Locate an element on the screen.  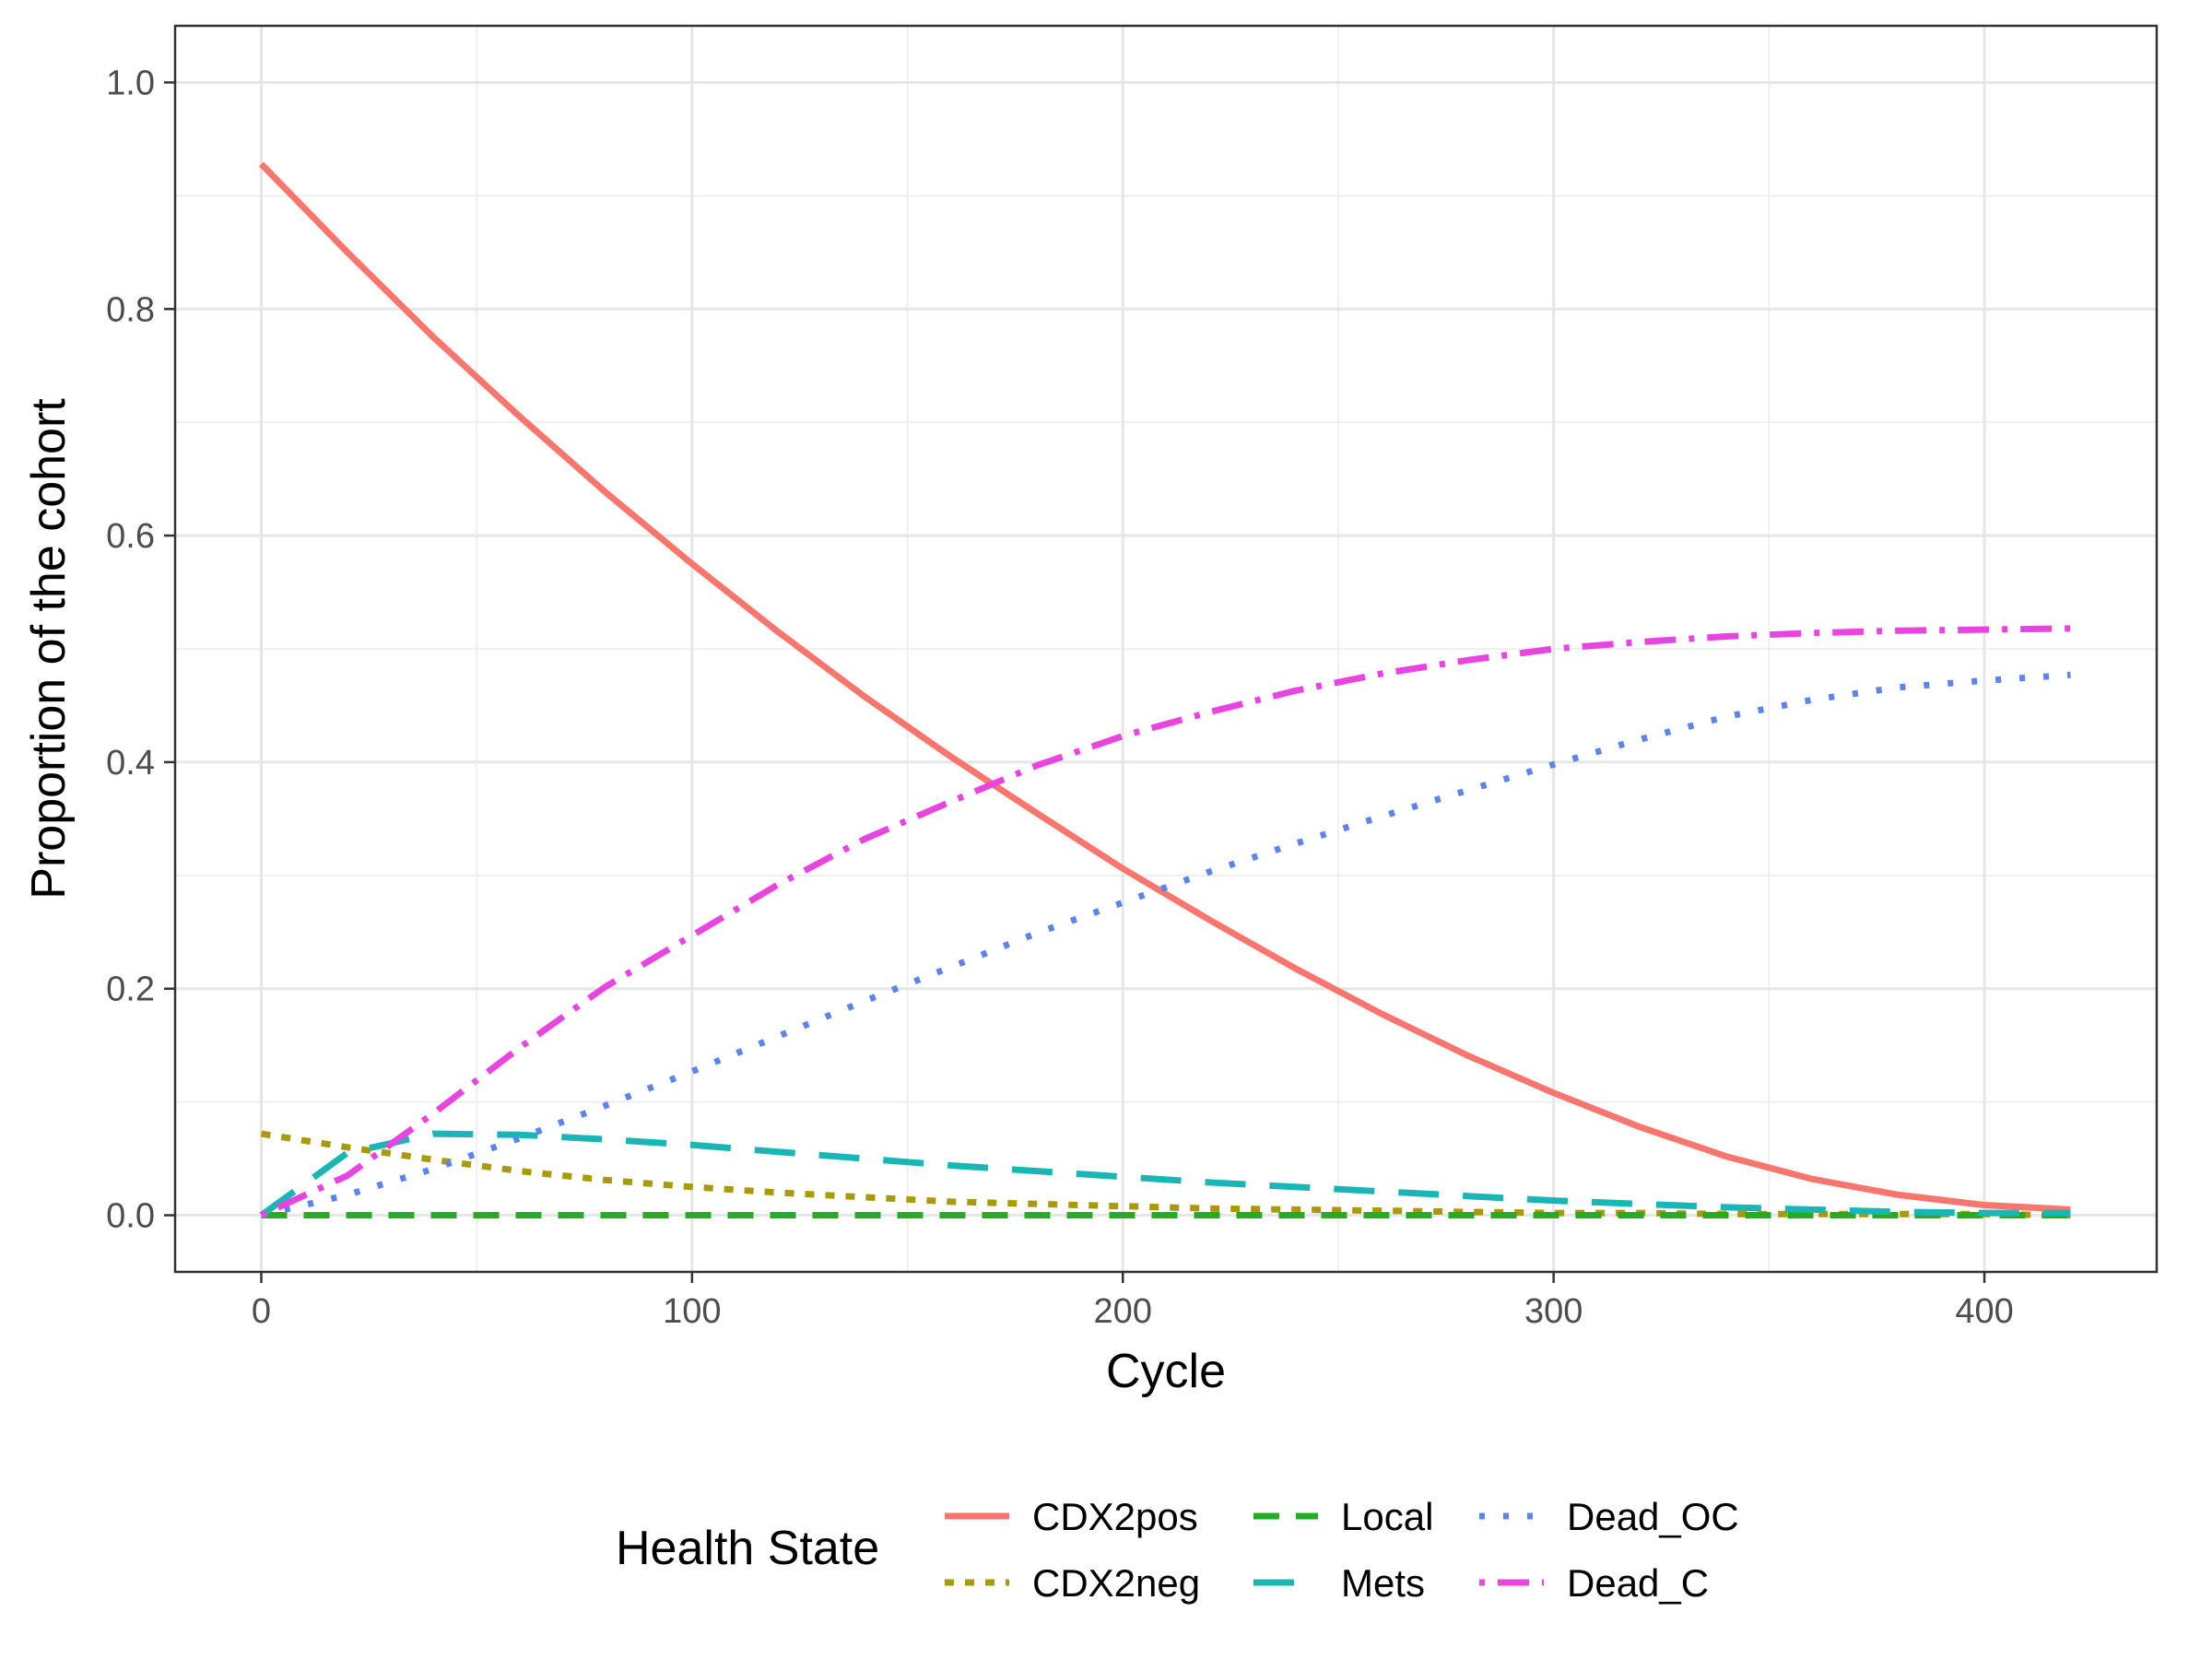
y-tick-label: 0.0 is located at coordinates (130, 1216).